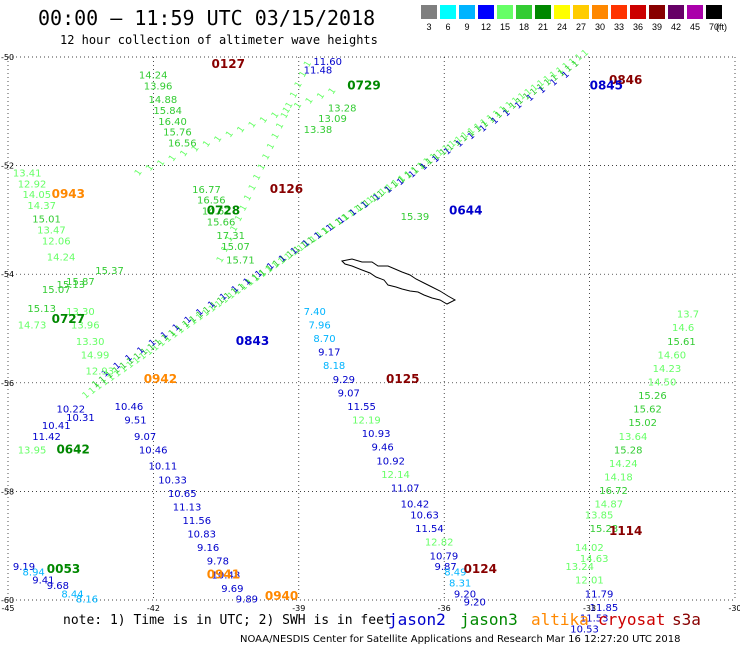 The image size is (740, 650). Describe the element at coordinates (7, 600) in the screenshot. I see `y-tick-label: -60` at that location.